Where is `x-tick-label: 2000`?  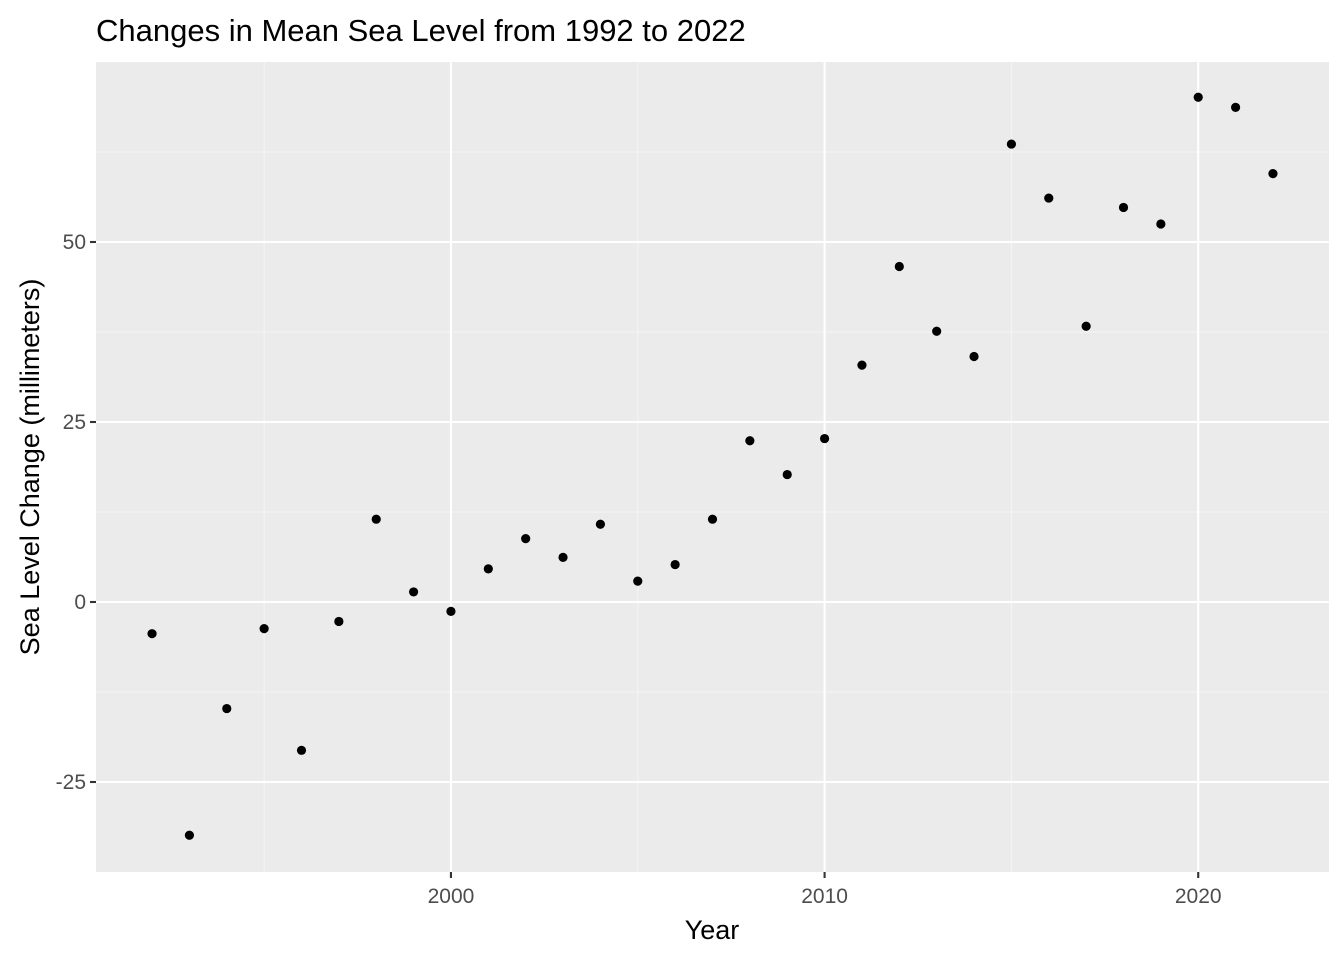
x-tick-label: 2000 is located at coordinates (451, 896).